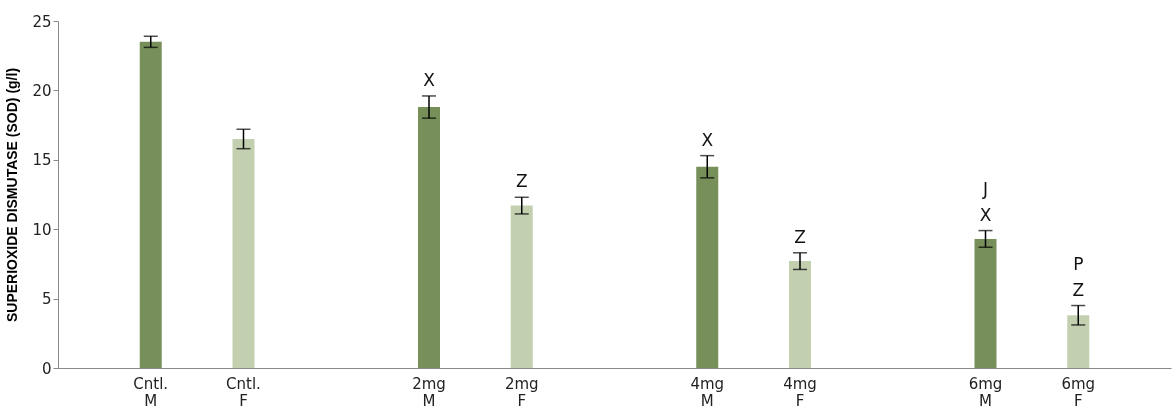 The image size is (1176, 413). What do you see at coordinates (1078, 392) in the screenshot?
I see `x-tick-label: 6mg F` at bounding box center [1078, 392].